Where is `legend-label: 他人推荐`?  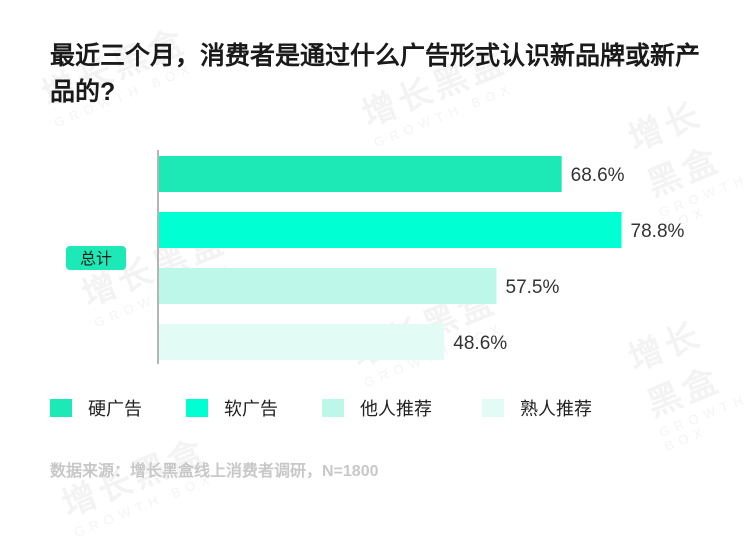 legend-label: 他人推荐 is located at coordinates (396, 409).